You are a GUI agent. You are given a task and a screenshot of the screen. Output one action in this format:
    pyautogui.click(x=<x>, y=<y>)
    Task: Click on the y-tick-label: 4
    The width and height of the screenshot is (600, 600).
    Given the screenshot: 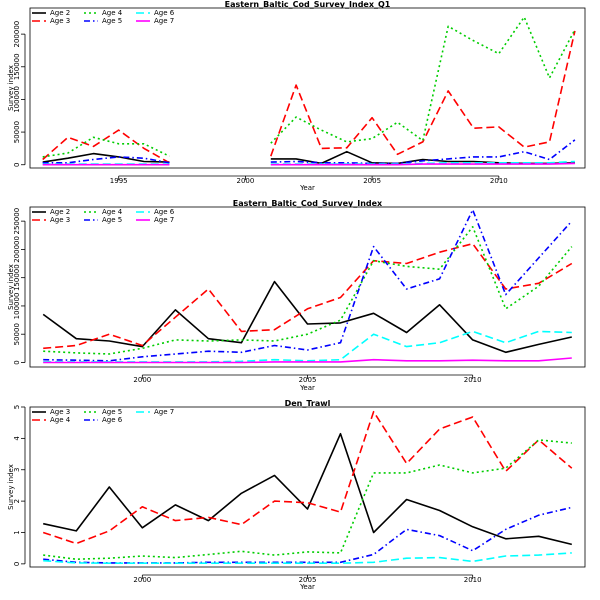 What is the action you would take?
    pyautogui.click(x=17, y=438)
    